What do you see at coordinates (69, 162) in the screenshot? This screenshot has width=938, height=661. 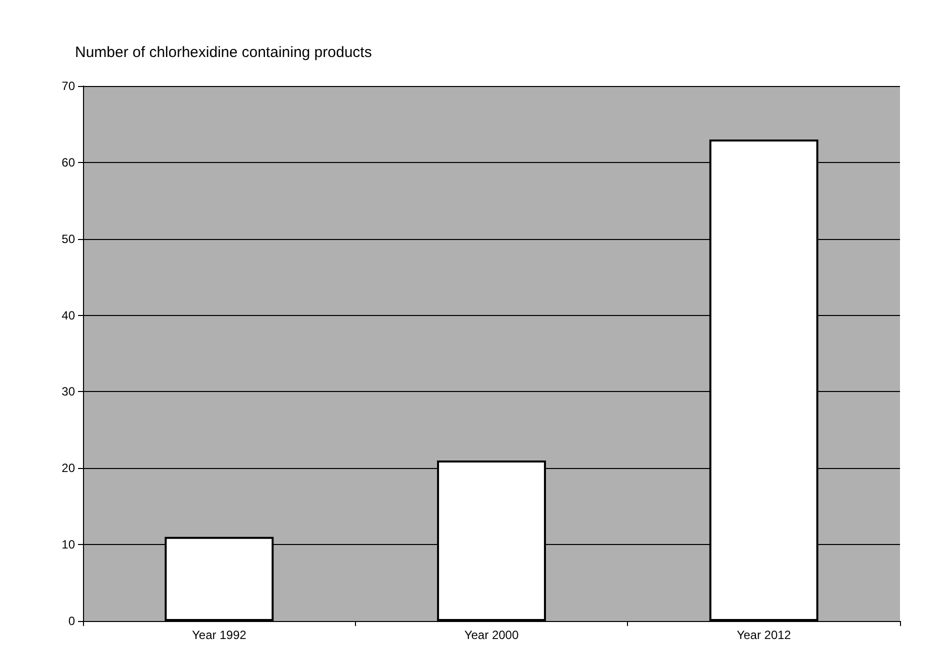 I see `y-tick-label: 60` at bounding box center [69, 162].